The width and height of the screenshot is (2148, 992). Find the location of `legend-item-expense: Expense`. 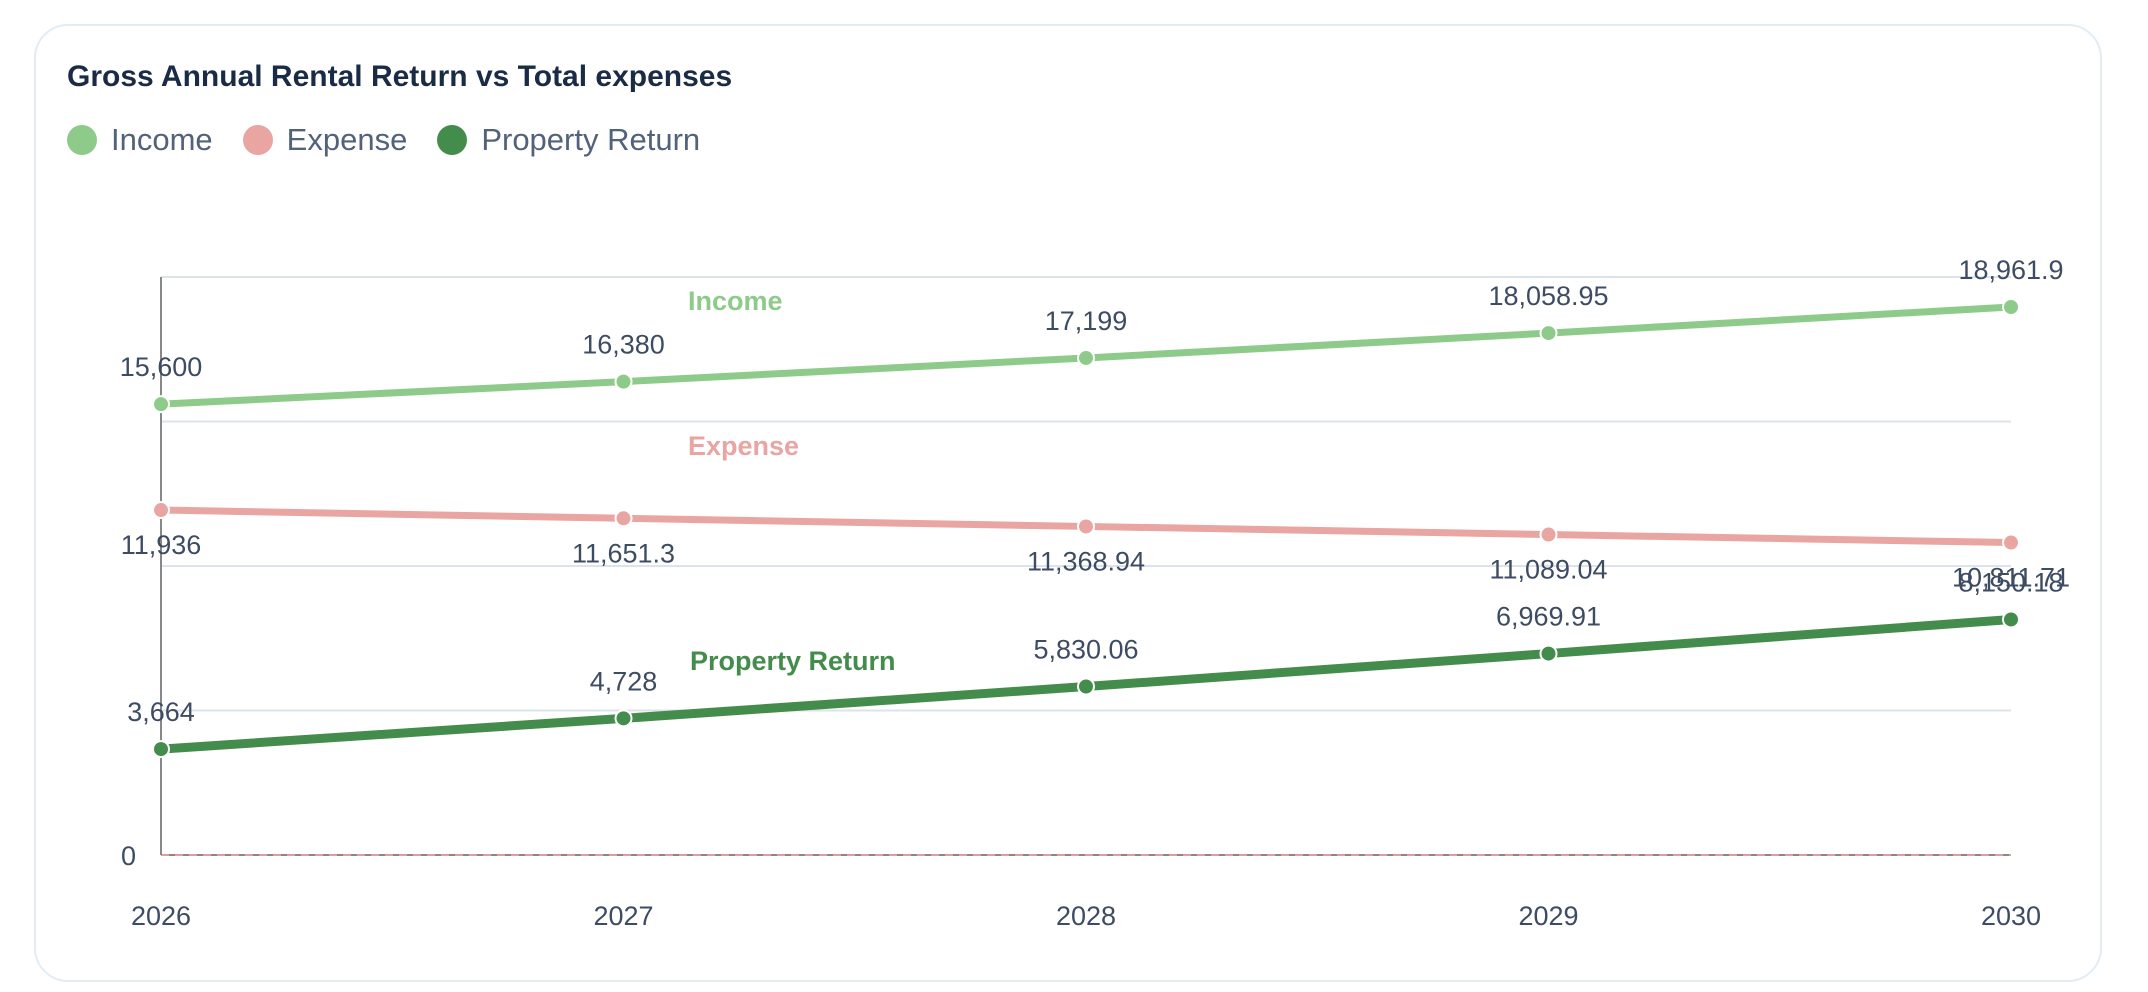

legend-item-expense: Expense is located at coordinates (325, 140).